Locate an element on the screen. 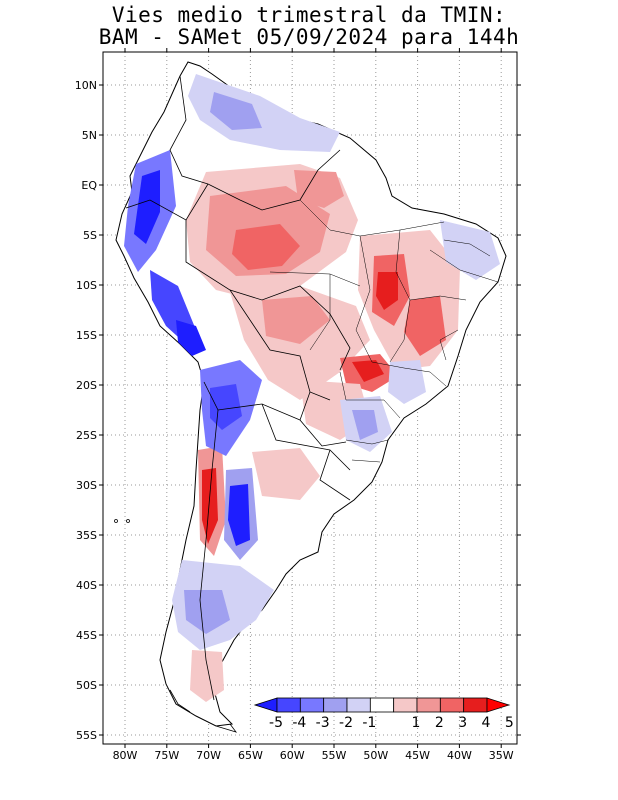 The width and height of the screenshot is (618, 800). colorbar-arrow-high is located at coordinates (498, 705).